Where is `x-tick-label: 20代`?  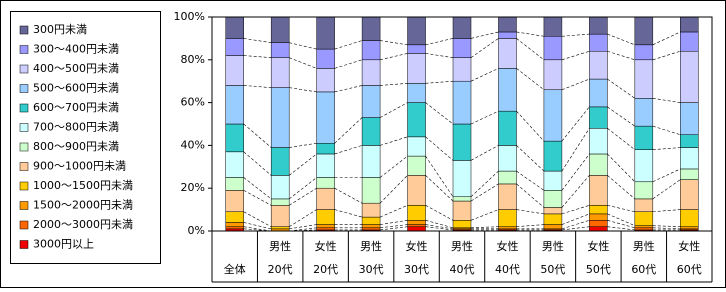
x-tick-label: 20代 is located at coordinates (280, 269).